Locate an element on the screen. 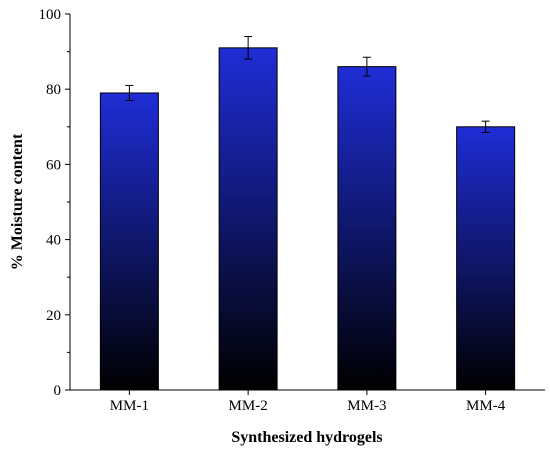 The height and width of the screenshot is (453, 550). x-tick-label-mm-1: MM-1 is located at coordinates (129, 406).